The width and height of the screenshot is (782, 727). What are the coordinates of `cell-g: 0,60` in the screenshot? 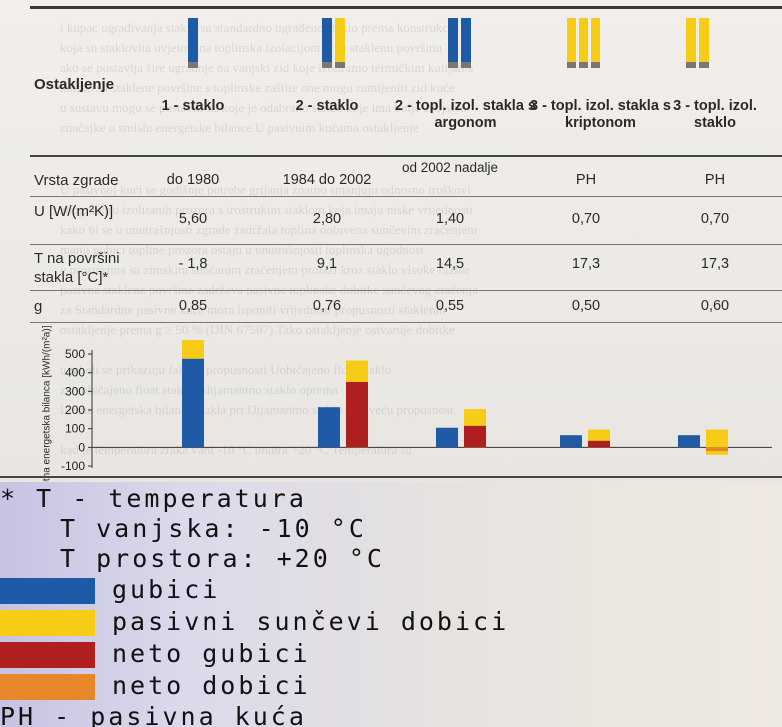 It's located at (715, 306).